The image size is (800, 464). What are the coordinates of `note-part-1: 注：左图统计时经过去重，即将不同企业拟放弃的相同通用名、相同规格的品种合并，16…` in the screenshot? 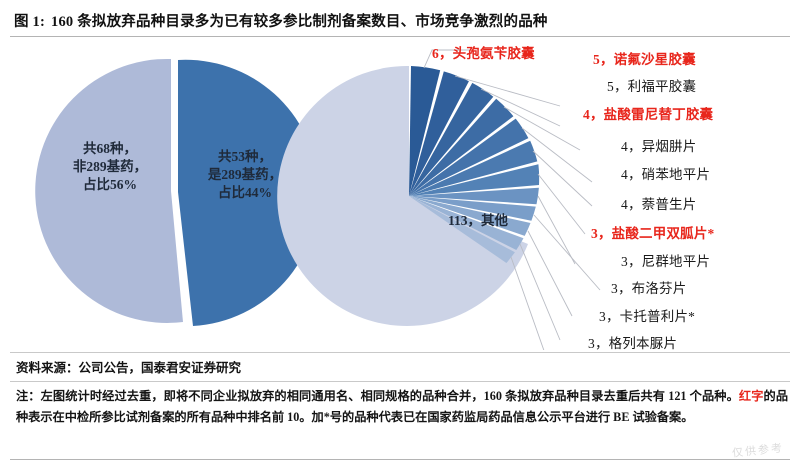 It's located at (377, 396).